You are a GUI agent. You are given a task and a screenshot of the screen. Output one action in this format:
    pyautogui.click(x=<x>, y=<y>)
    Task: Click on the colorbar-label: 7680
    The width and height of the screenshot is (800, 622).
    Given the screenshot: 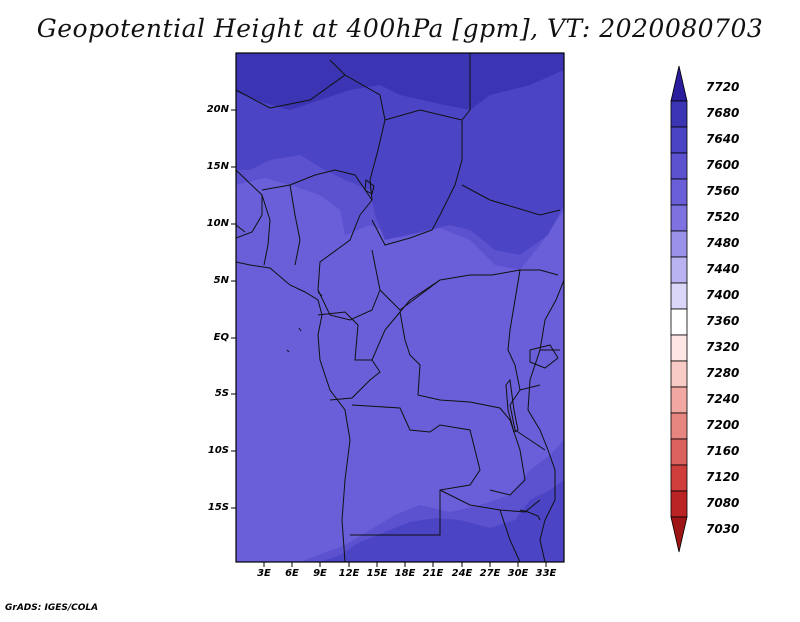 What is the action you would take?
    pyautogui.click(x=723, y=113)
    